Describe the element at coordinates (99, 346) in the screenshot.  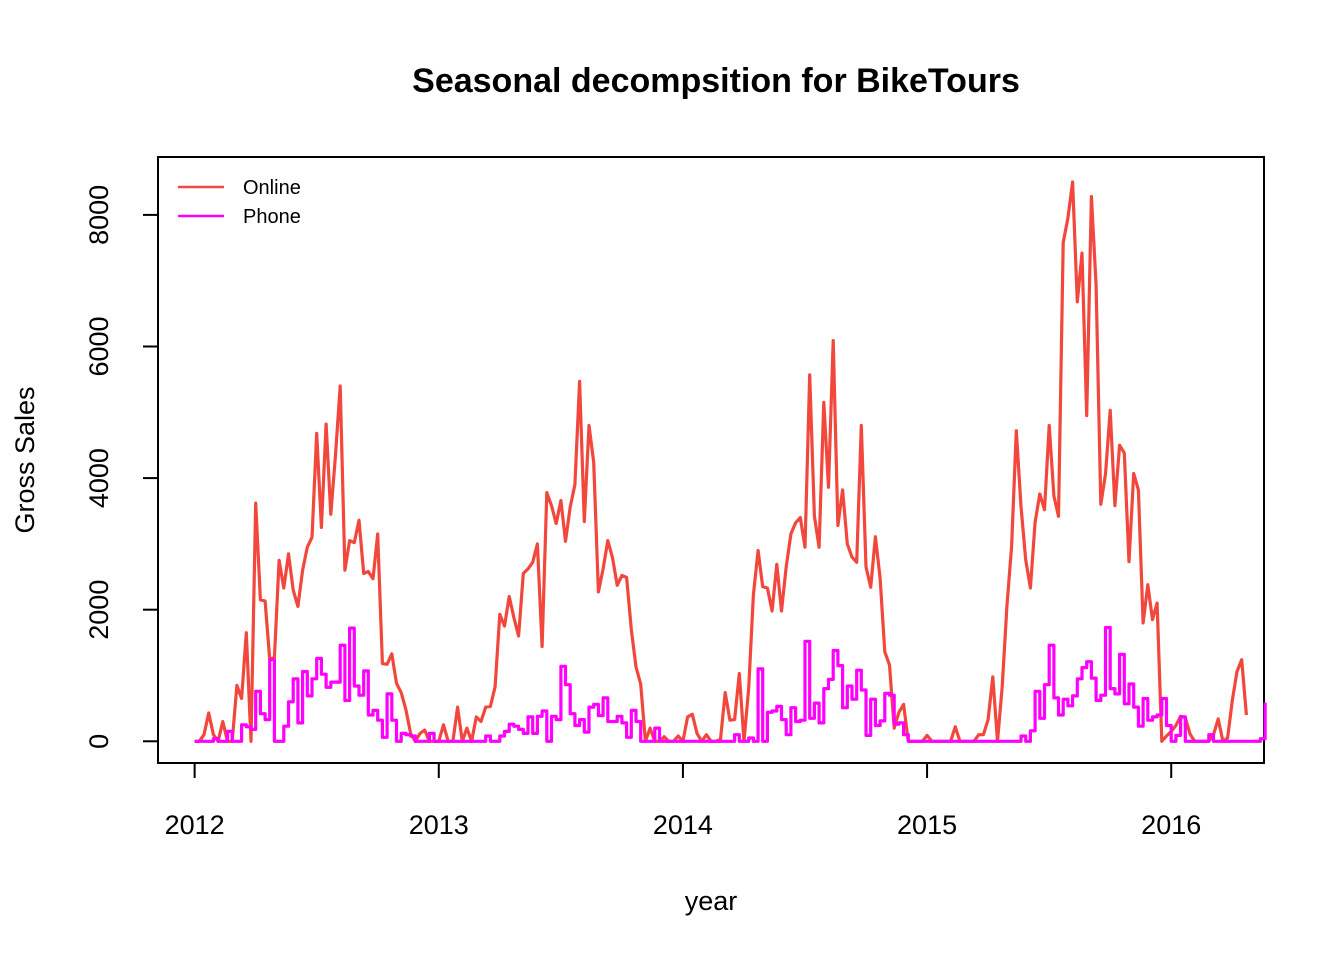
I see `y-tick-label: 6000` at that location.